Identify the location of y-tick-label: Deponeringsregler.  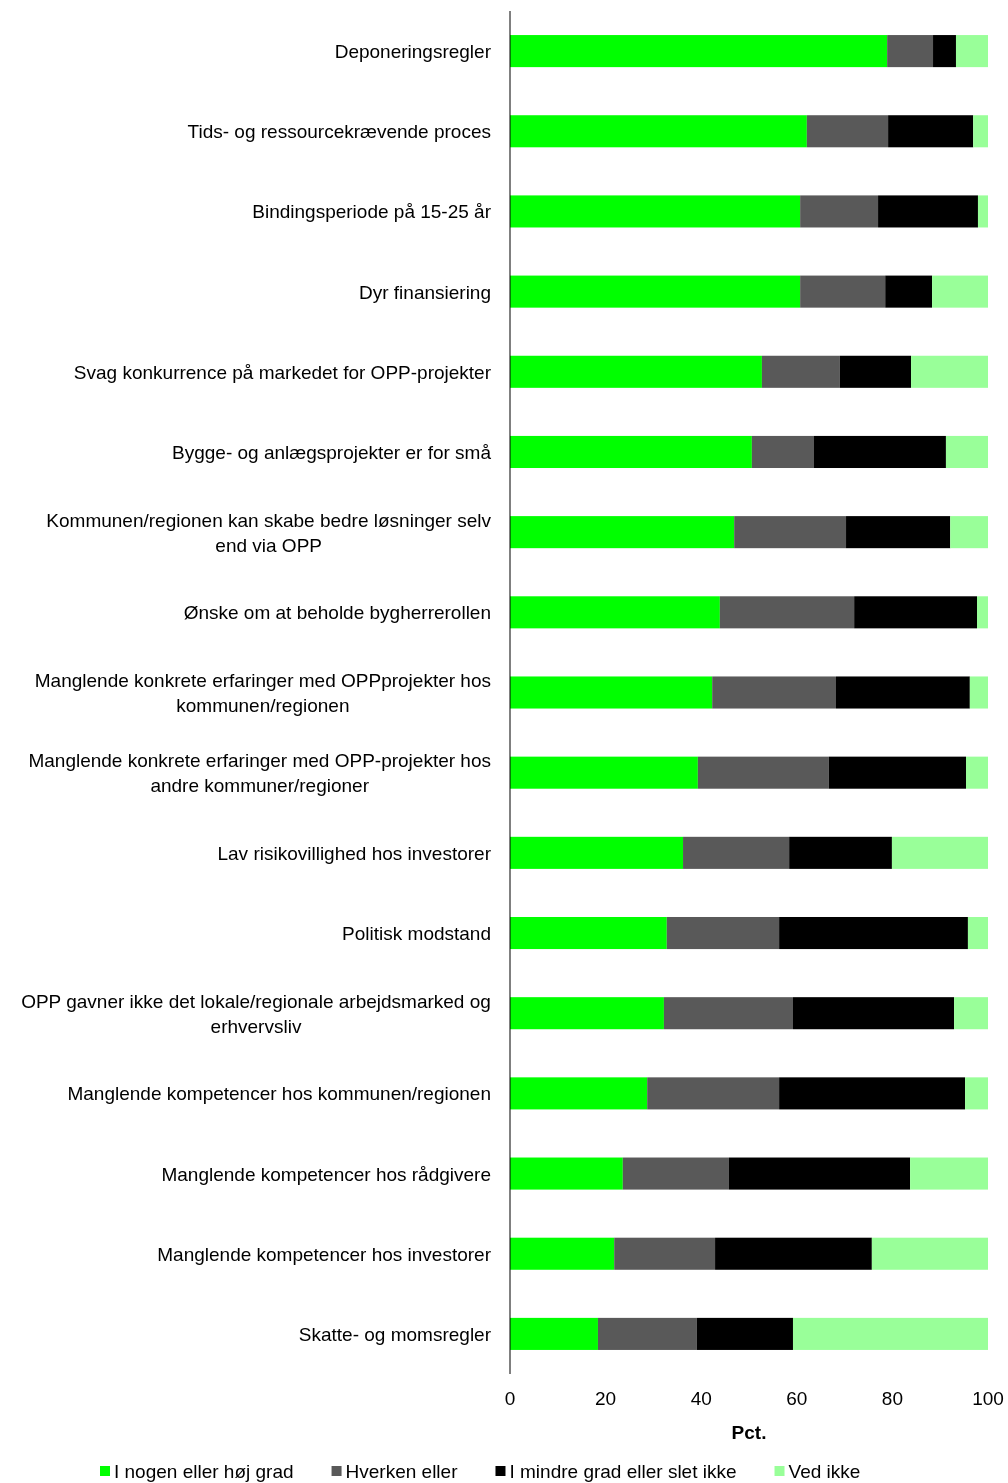
(413, 51).